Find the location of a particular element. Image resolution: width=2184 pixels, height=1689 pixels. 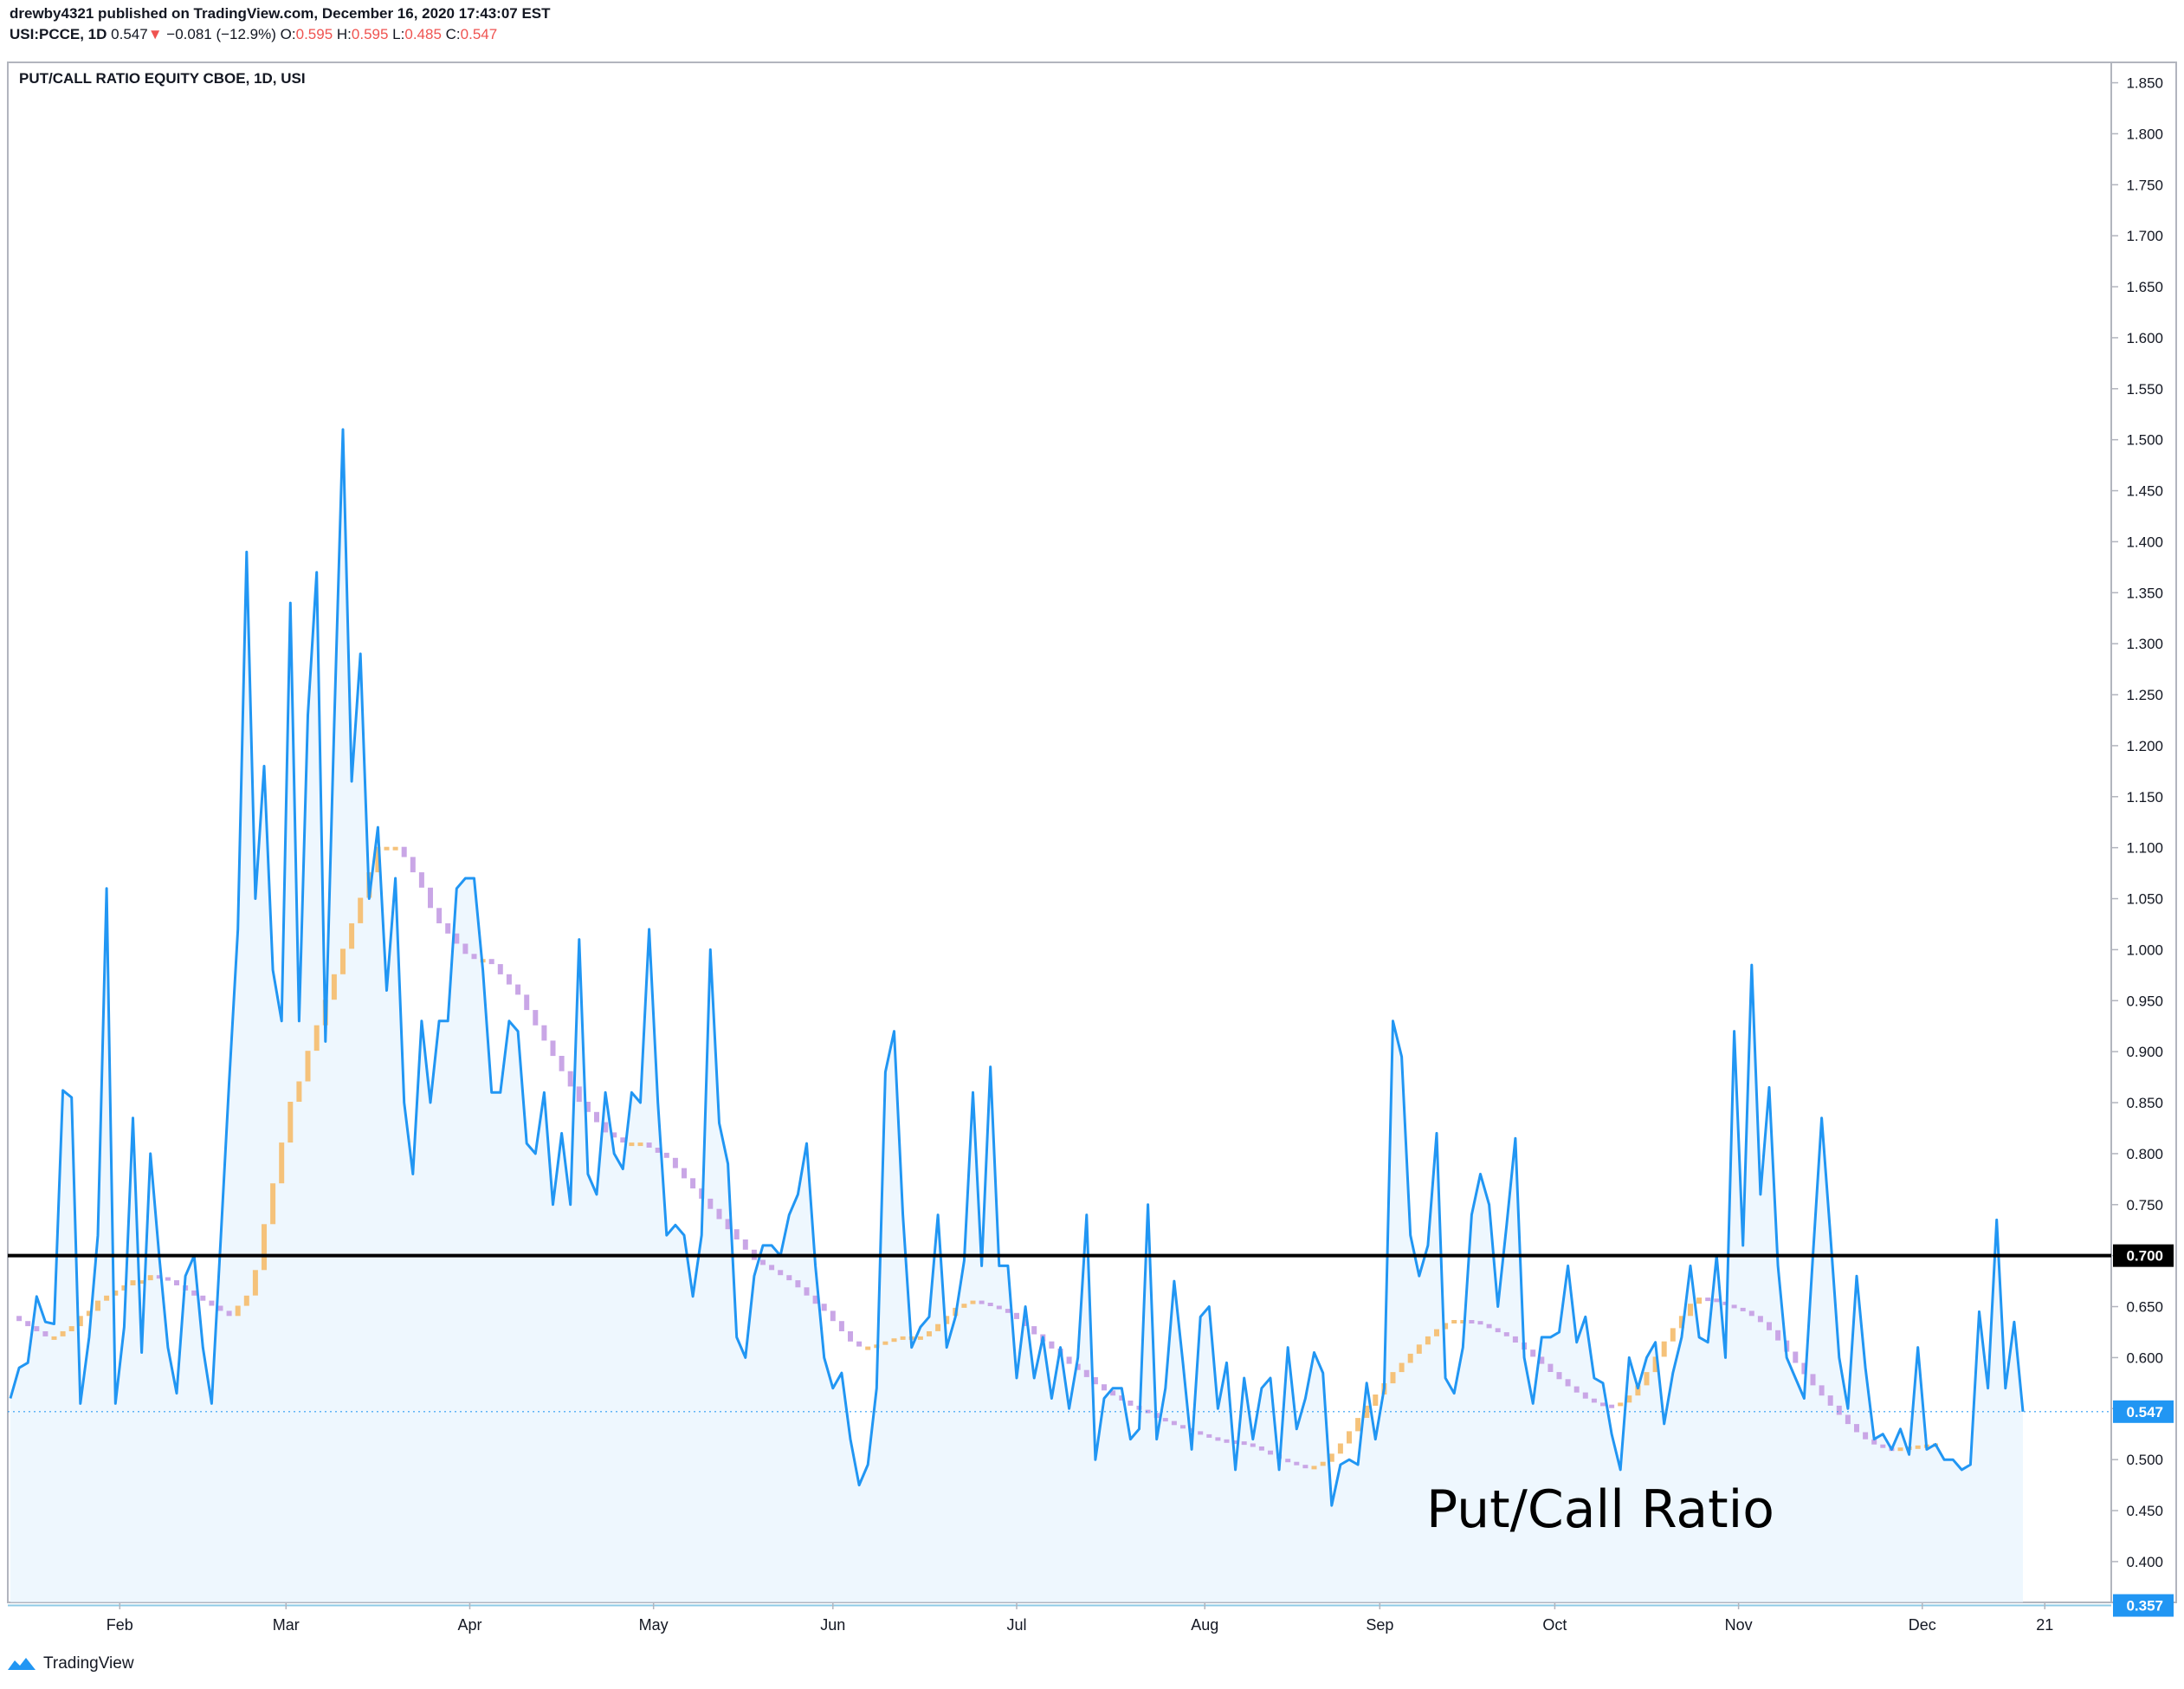

y-tick-label: 1.600 is located at coordinates (2144, 338).